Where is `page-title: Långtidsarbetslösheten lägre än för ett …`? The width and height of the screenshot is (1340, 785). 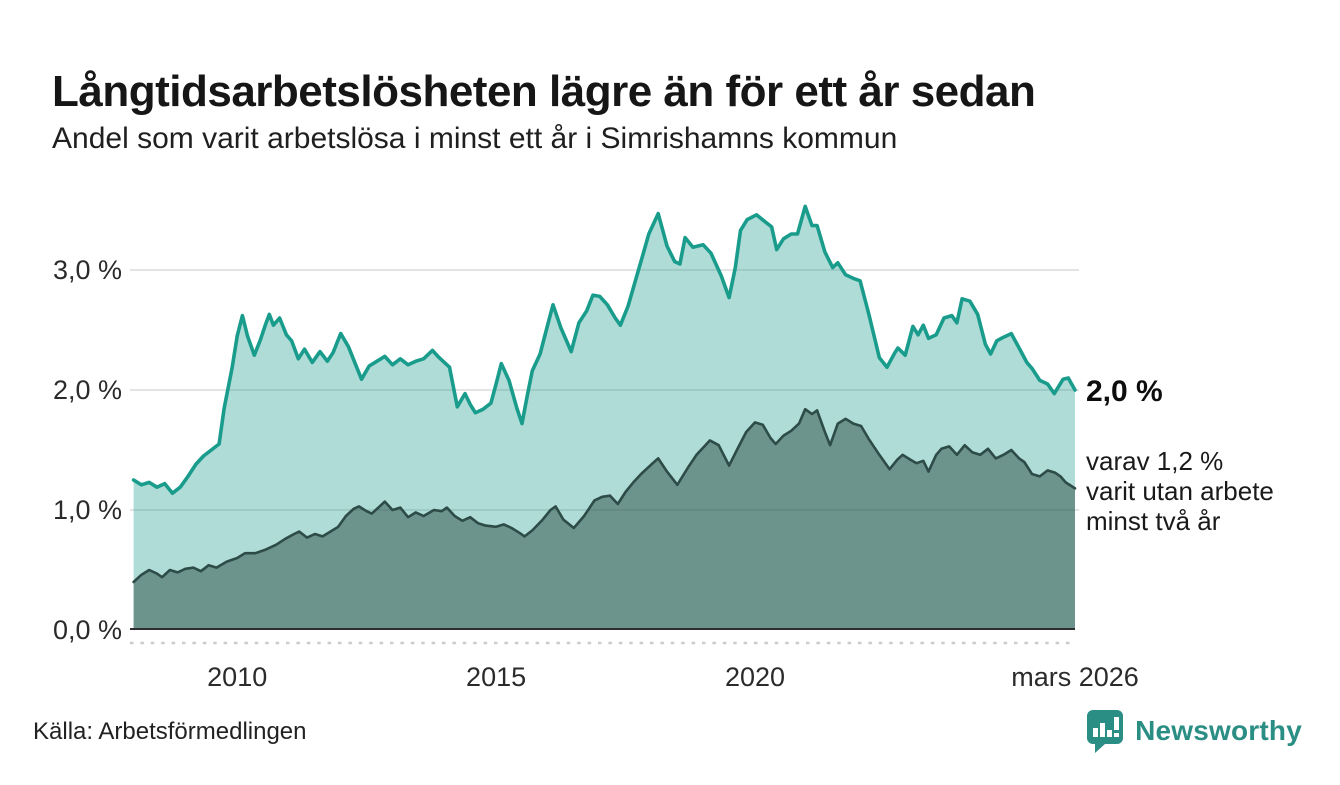 page-title: Långtidsarbetslösheten lägre än för ett … is located at coordinates (544, 92).